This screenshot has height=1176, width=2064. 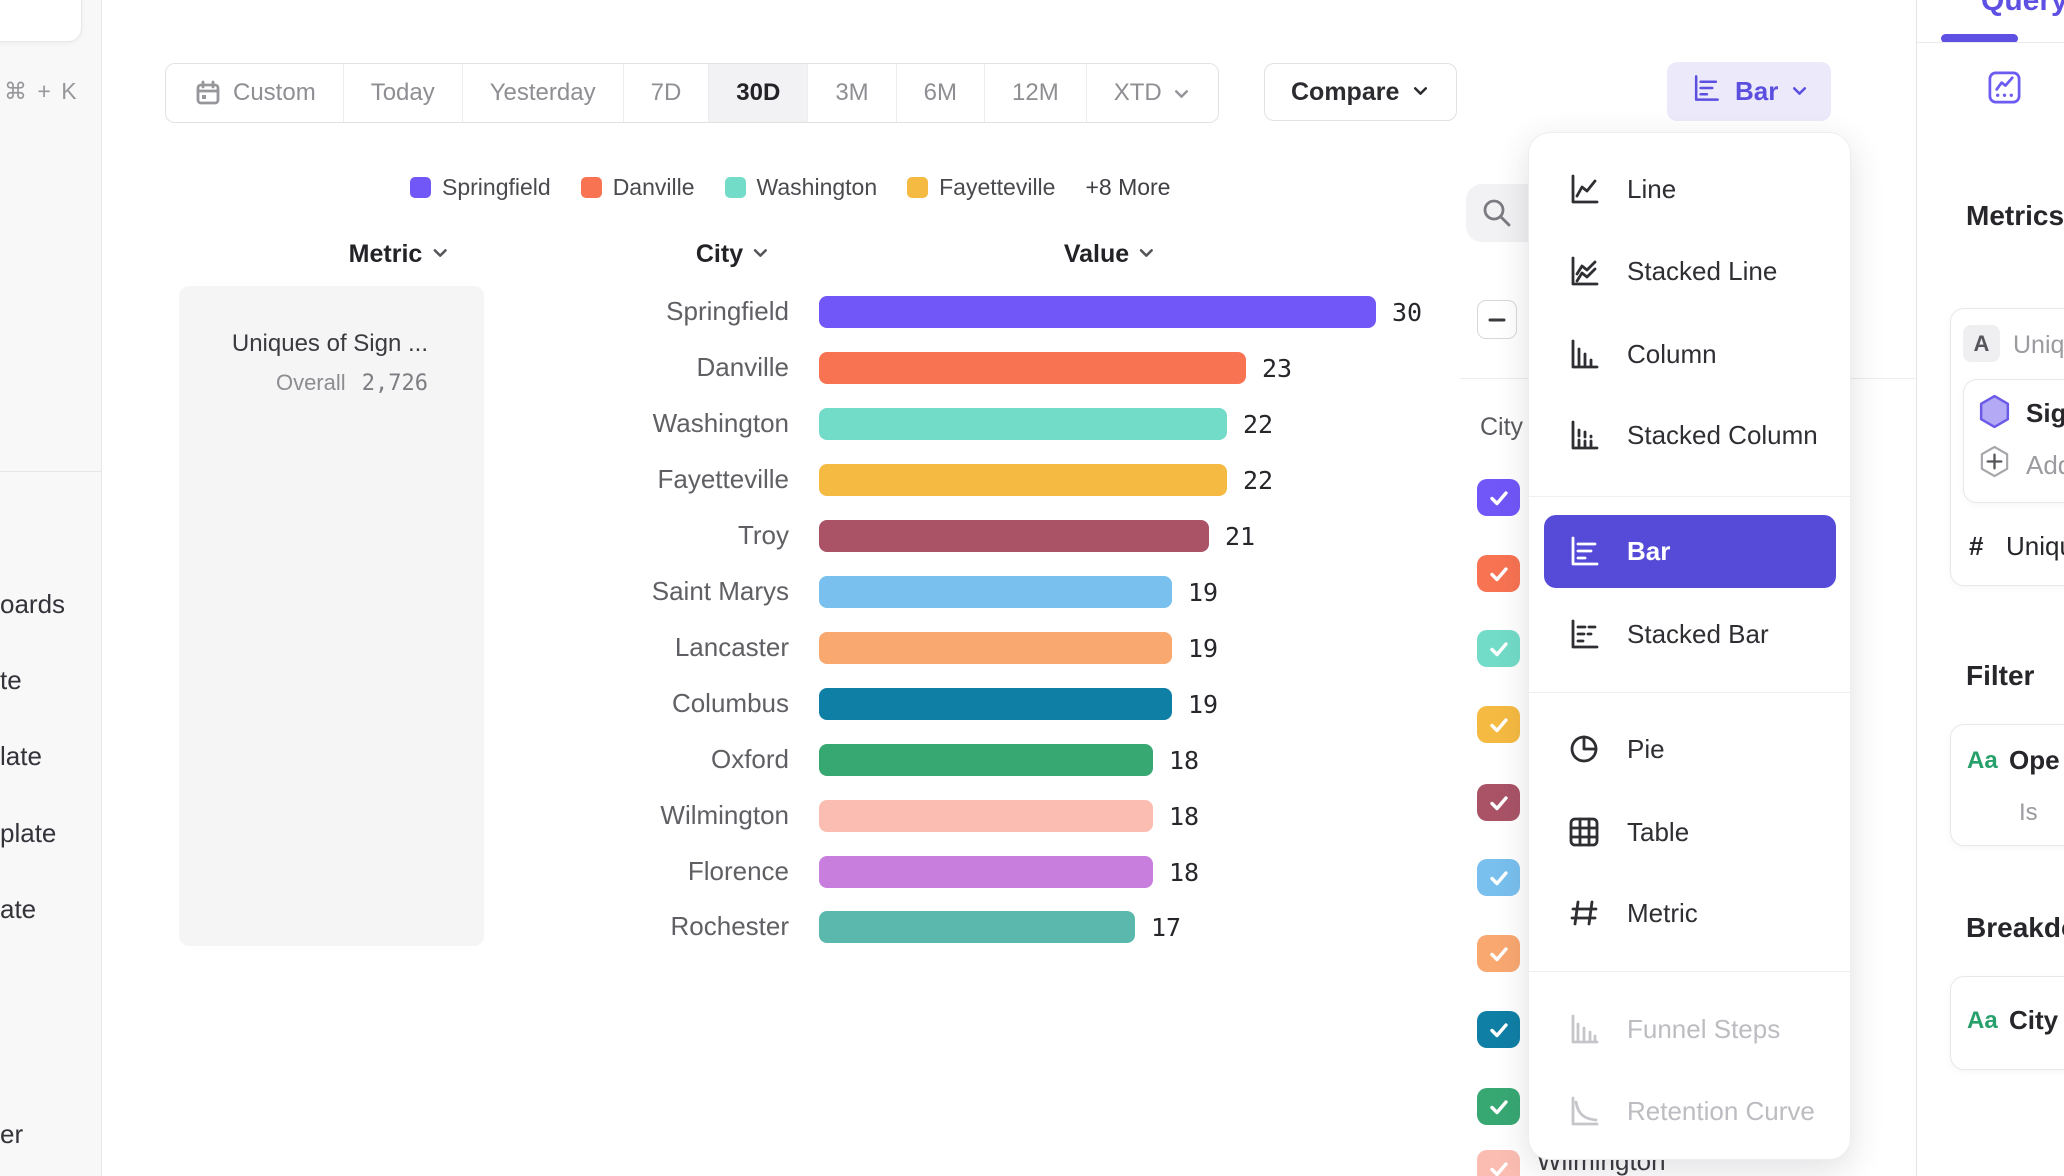 What do you see at coordinates (51, 588) in the screenshot?
I see `left-sidebar: ⌘ + K oards te late plate ate er` at bounding box center [51, 588].